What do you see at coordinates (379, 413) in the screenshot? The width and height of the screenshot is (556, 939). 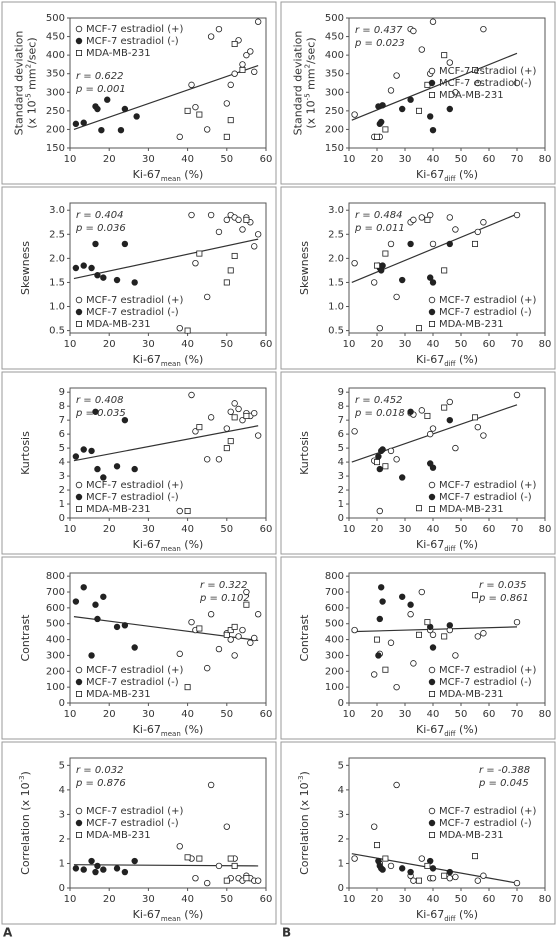 I see `annotation: p = 0.018` at bounding box center [379, 413].